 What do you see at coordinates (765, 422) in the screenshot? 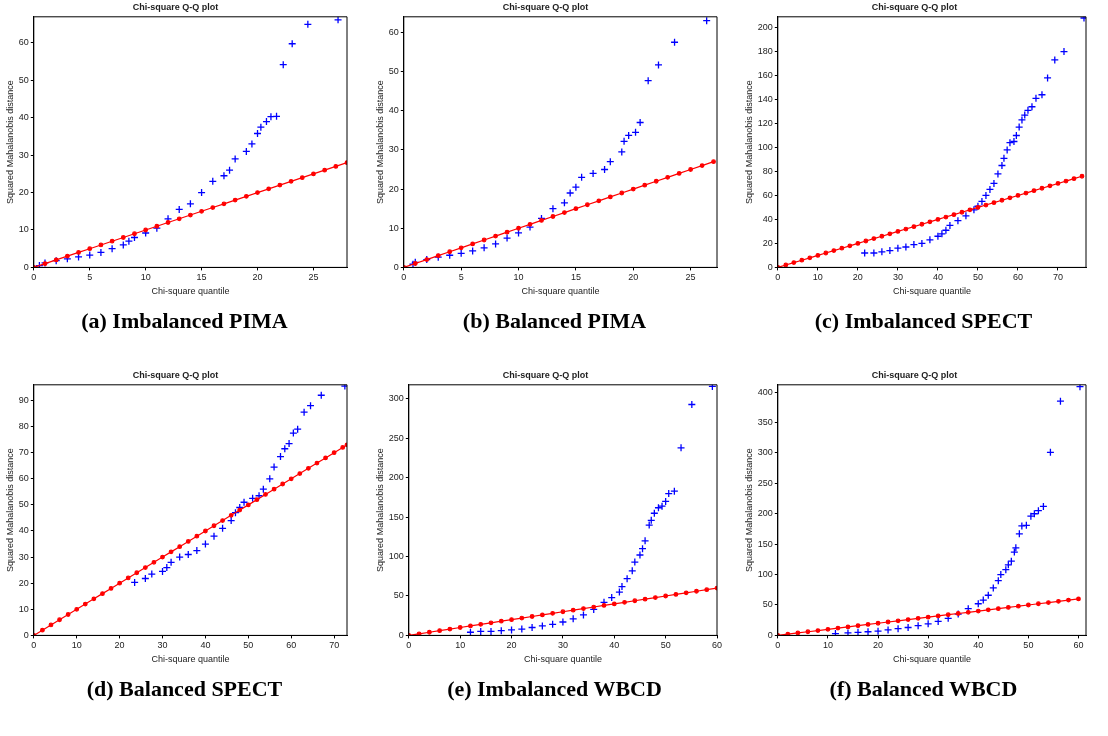
I see `y-tick-label: 350` at bounding box center [765, 422].